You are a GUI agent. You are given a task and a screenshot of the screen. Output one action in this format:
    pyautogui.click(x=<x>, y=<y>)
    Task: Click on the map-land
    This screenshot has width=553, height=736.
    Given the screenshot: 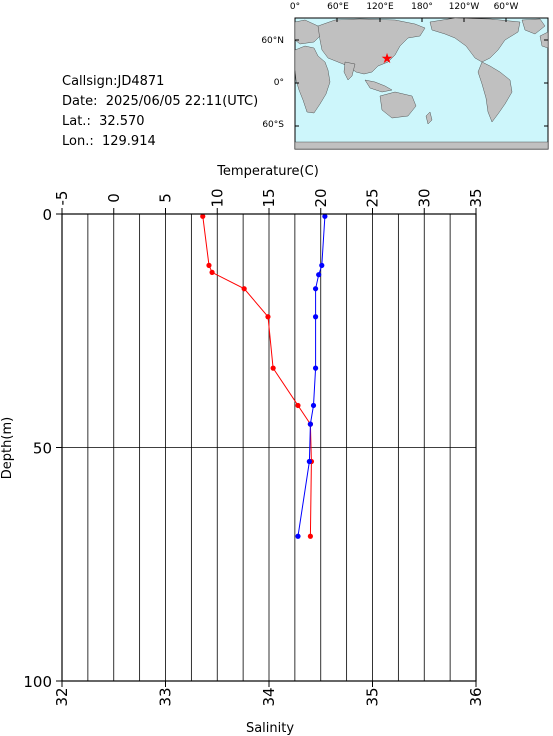 What is the action you would take?
    pyautogui.click(x=421, y=83)
    